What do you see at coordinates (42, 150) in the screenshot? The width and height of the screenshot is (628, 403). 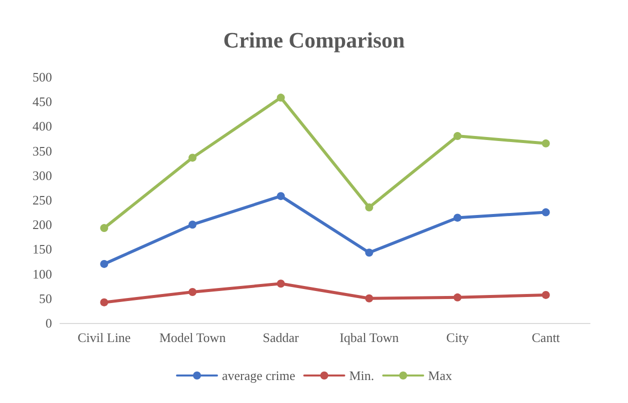 I see `y-tick-label: 350` at bounding box center [42, 150].